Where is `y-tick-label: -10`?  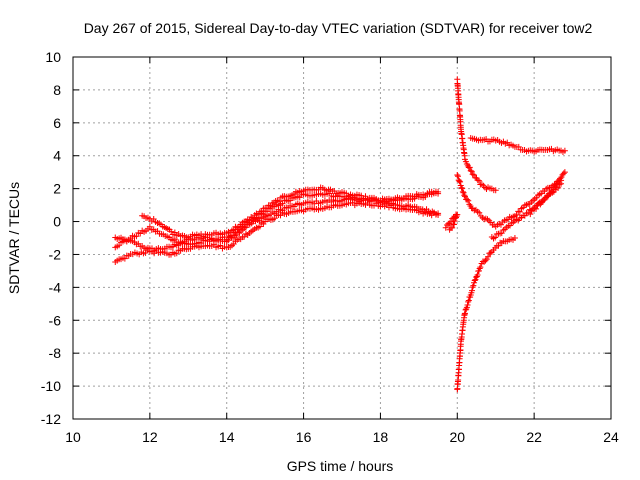
y-tick-label: -10 is located at coordinates (51, 386).